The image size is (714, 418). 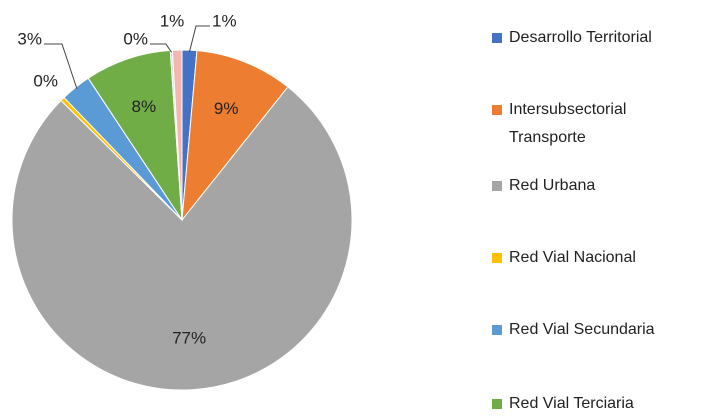 I want to click on legend-label: Intersubsectorial Transporte, so click(x=567, y=123).